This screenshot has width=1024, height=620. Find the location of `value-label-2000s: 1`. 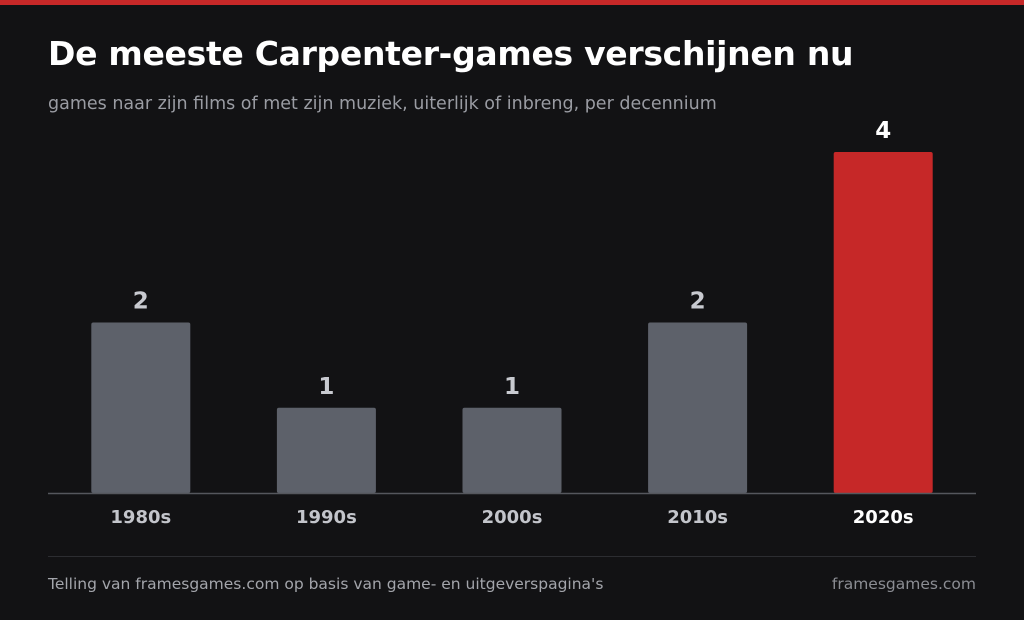

value-label-2000s: 1 is located at coordinates (512, 387).